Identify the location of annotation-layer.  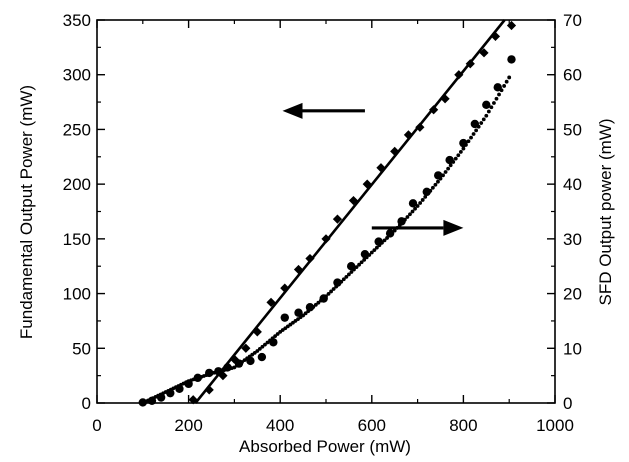
(373, 169).